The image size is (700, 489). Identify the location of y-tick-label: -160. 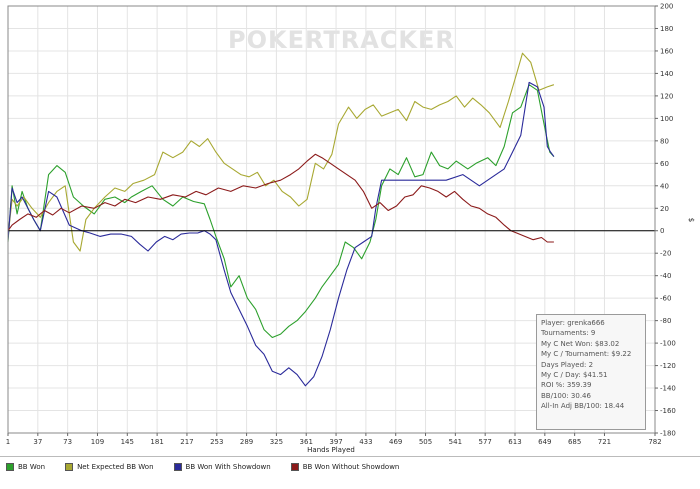
(668, 411).